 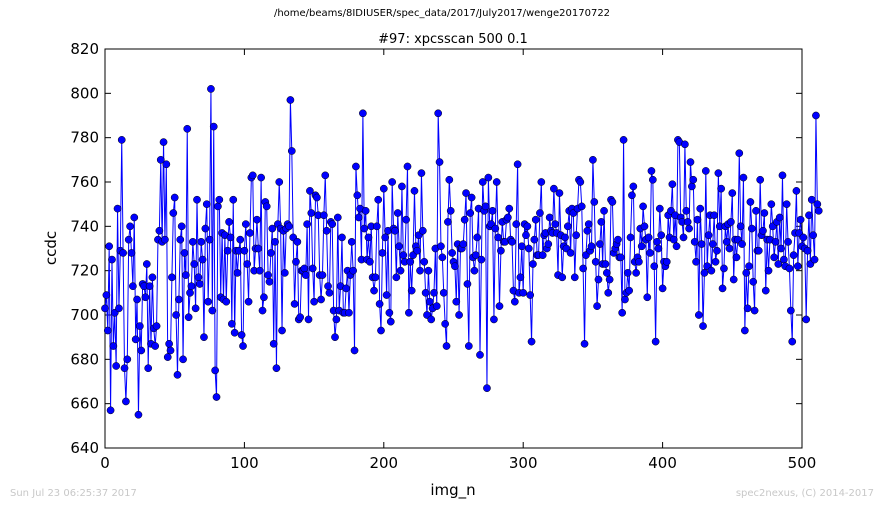 What do you see at coordinates (51, 248) in the screenshot?
I see `y-axis-label: ccdc` at bounding box center [51, 248].